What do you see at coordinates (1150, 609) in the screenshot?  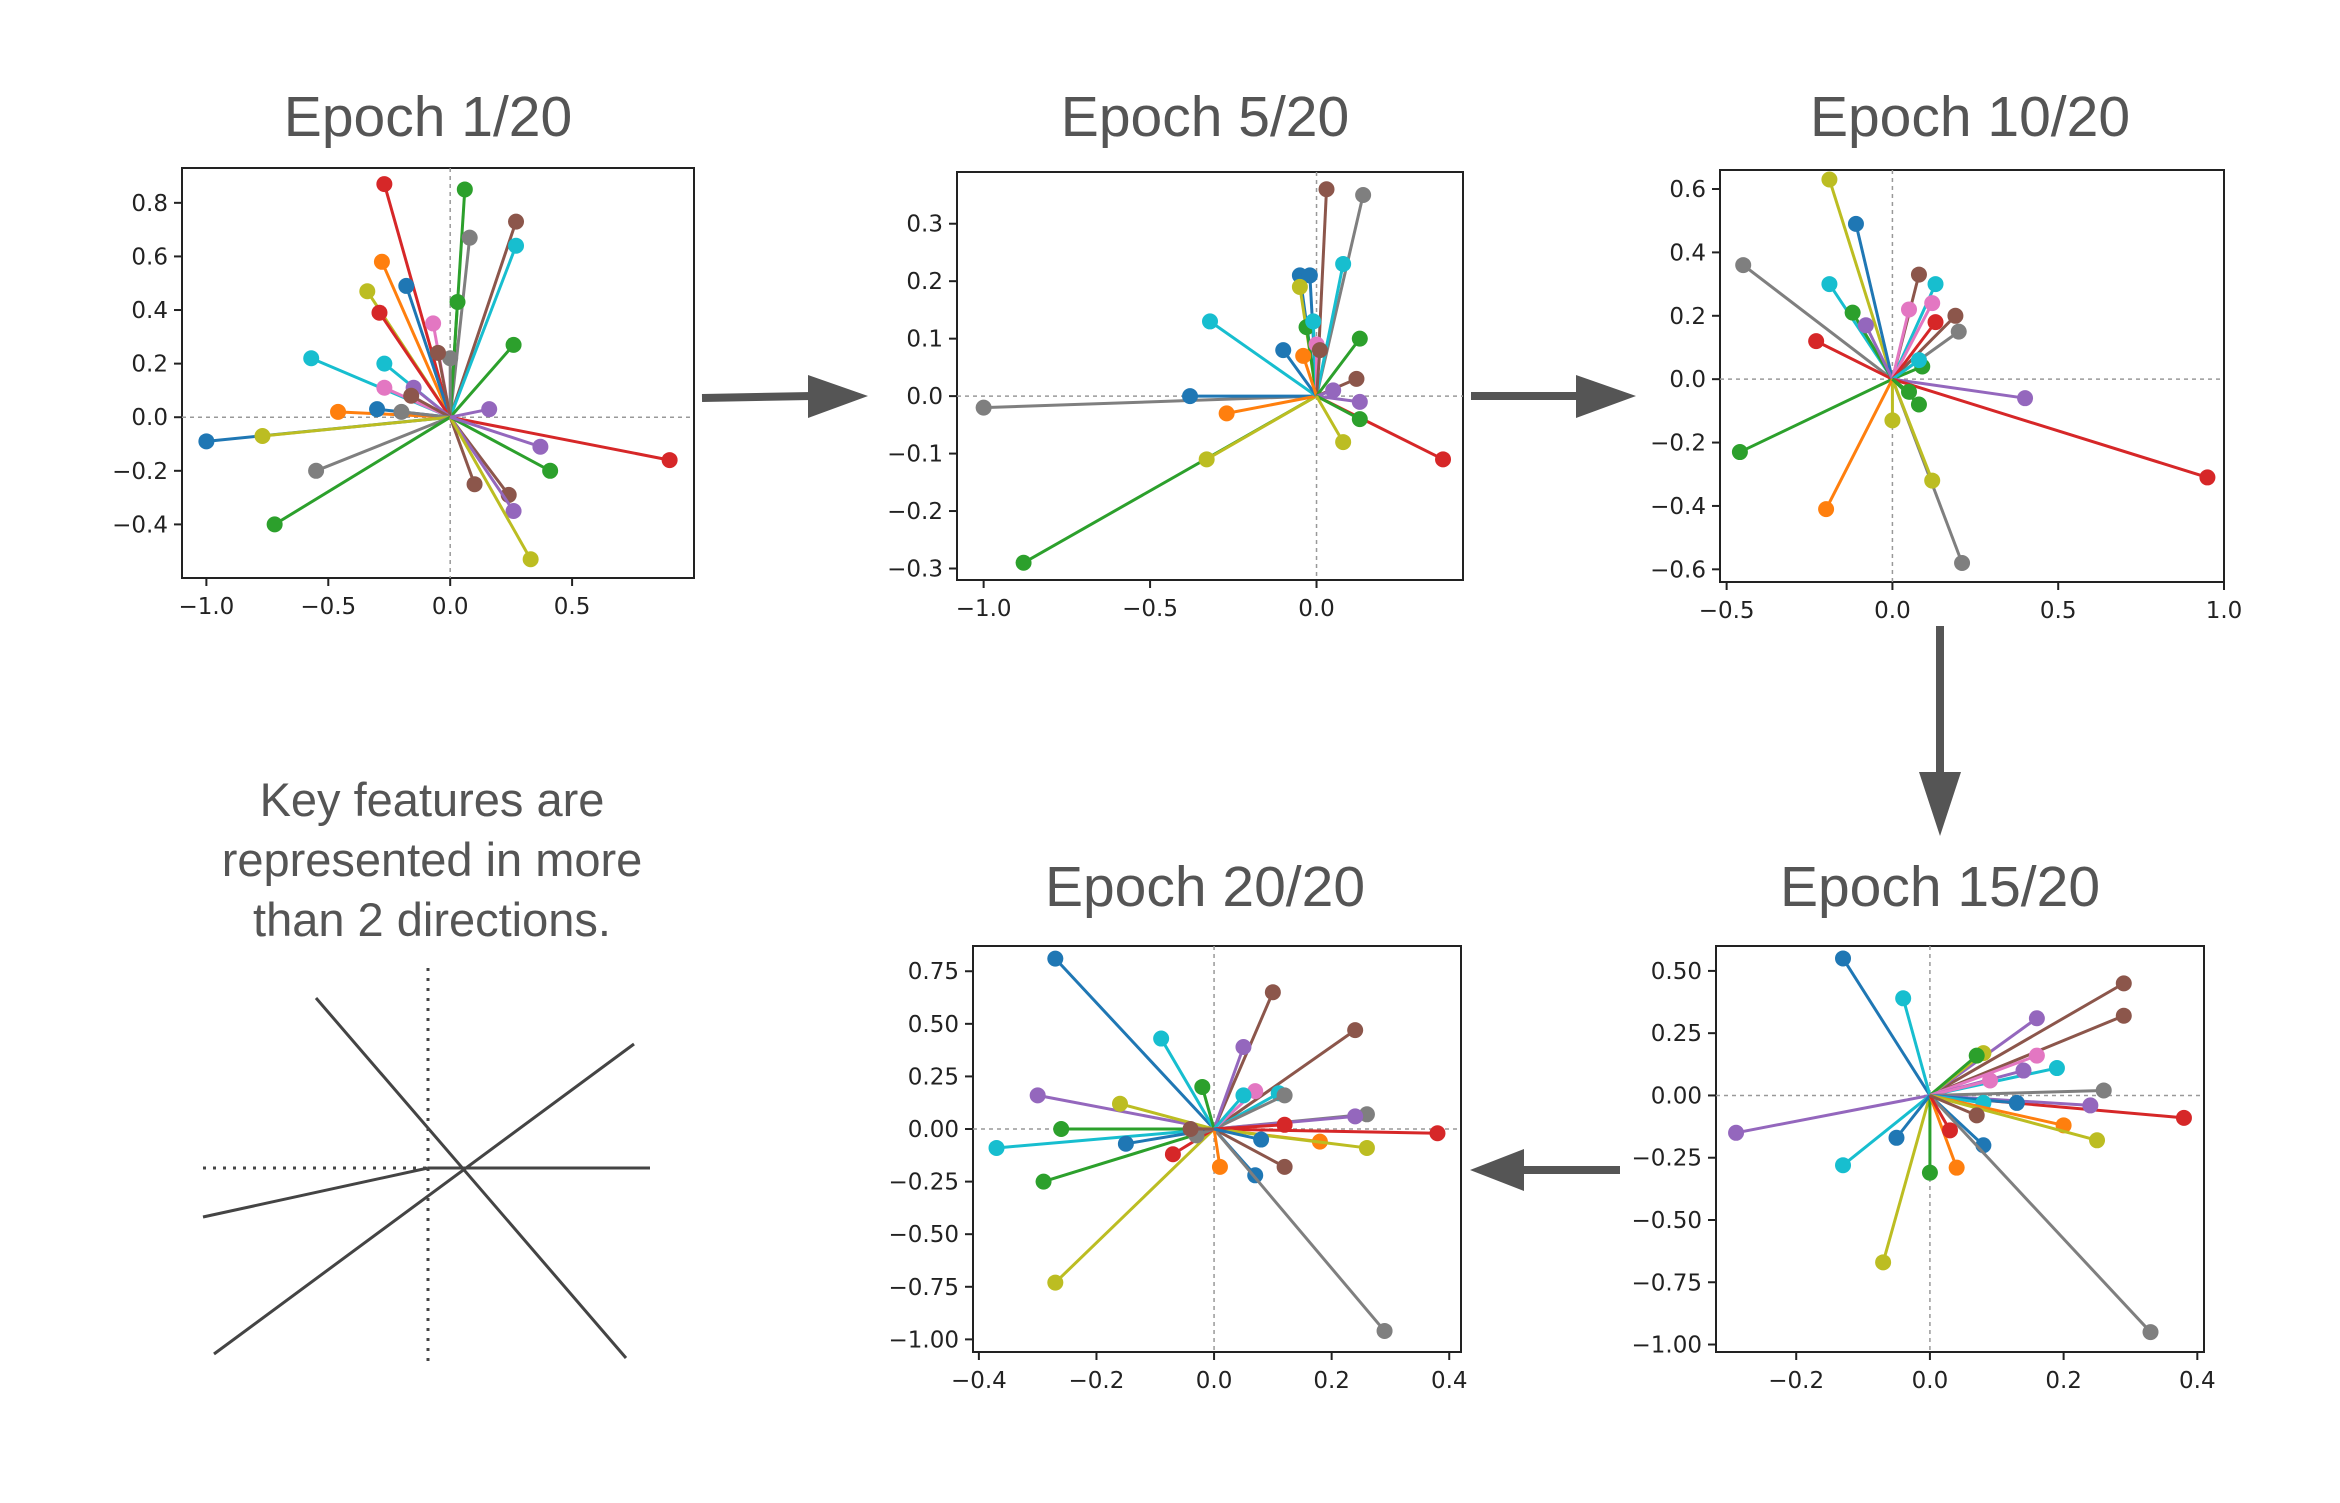 I see `x-tick-label: −0.5` at bounding box center [1150, 609].